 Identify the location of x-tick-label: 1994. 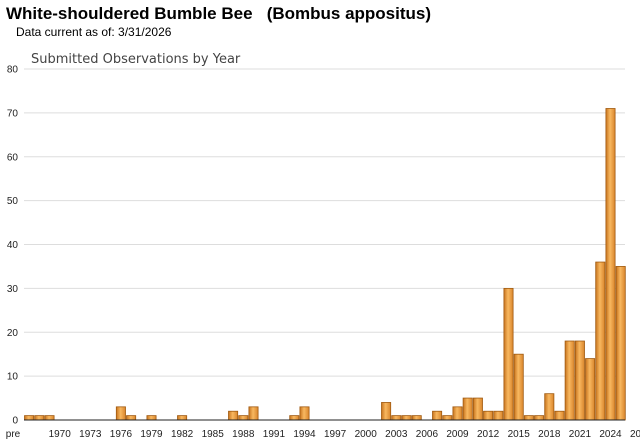
(304, 434).